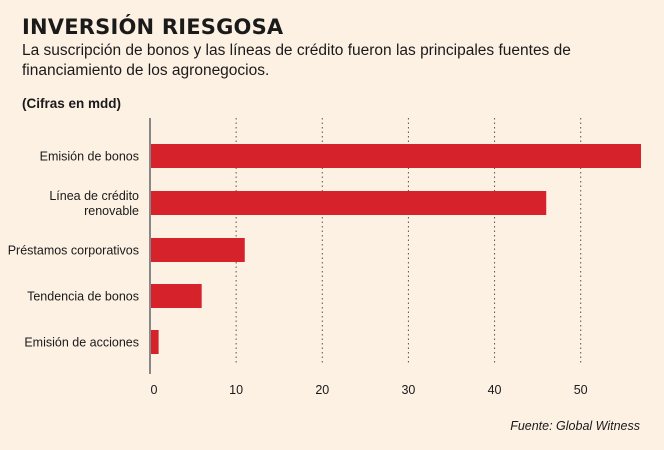 The height and width of the screenshot is (450, 664). I want to click on x-tick-label: 20, so click(322, 390).